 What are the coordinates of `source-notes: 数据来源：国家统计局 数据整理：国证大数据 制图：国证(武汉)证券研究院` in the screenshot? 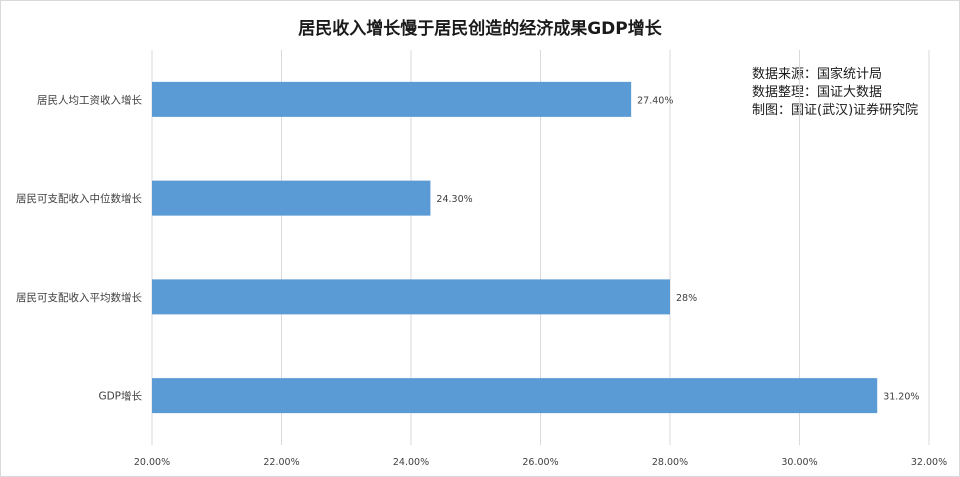 It's located at (835, 93).